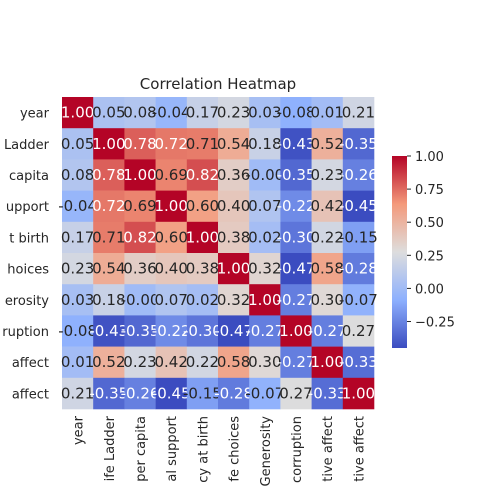  What do you see at coordinates (108, 206) in the screenshot?
I see `cell-value-label: 0.72` at bounding box center [108, 206].